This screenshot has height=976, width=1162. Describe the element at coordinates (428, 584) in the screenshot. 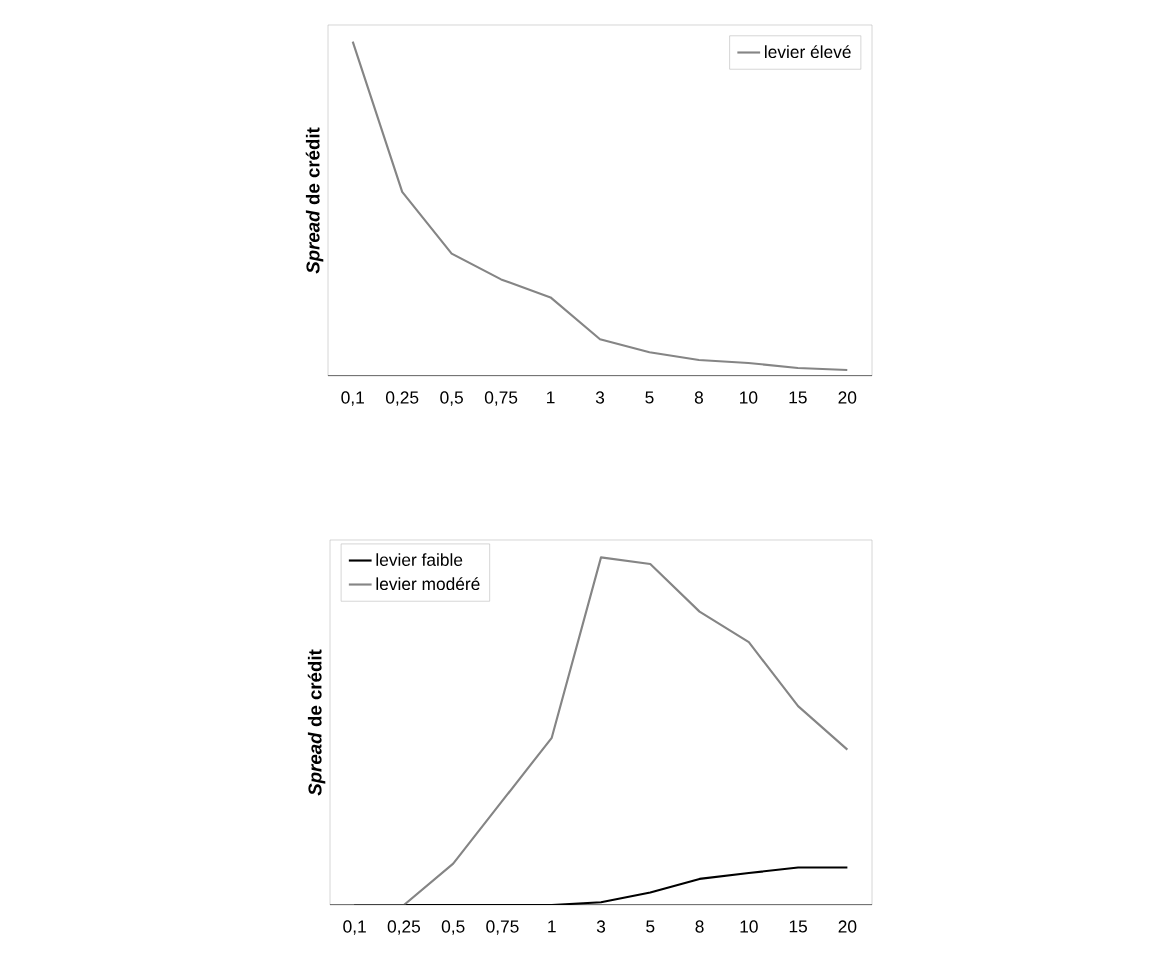

I see `legend-label: levier modéré` at that location.